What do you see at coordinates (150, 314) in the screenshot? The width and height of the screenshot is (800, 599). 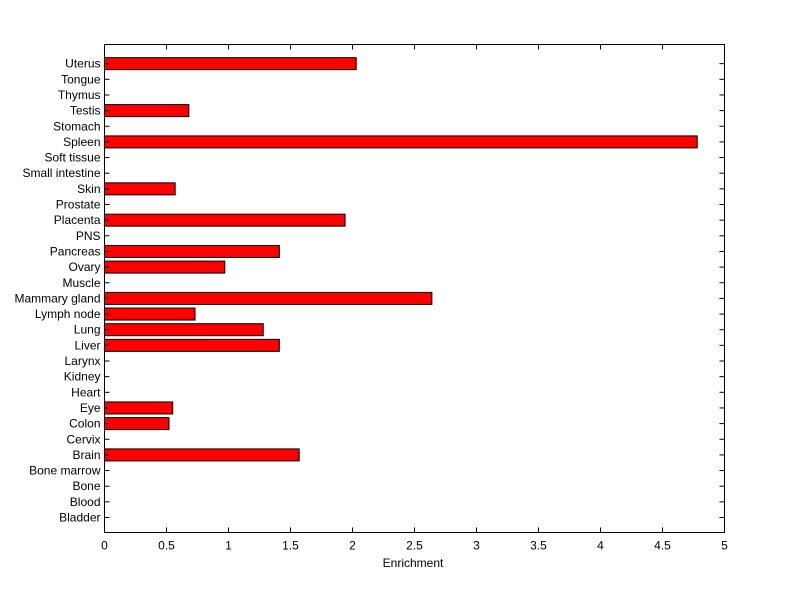 I see `bar-lymph-node` at bounding box center [150, 314].